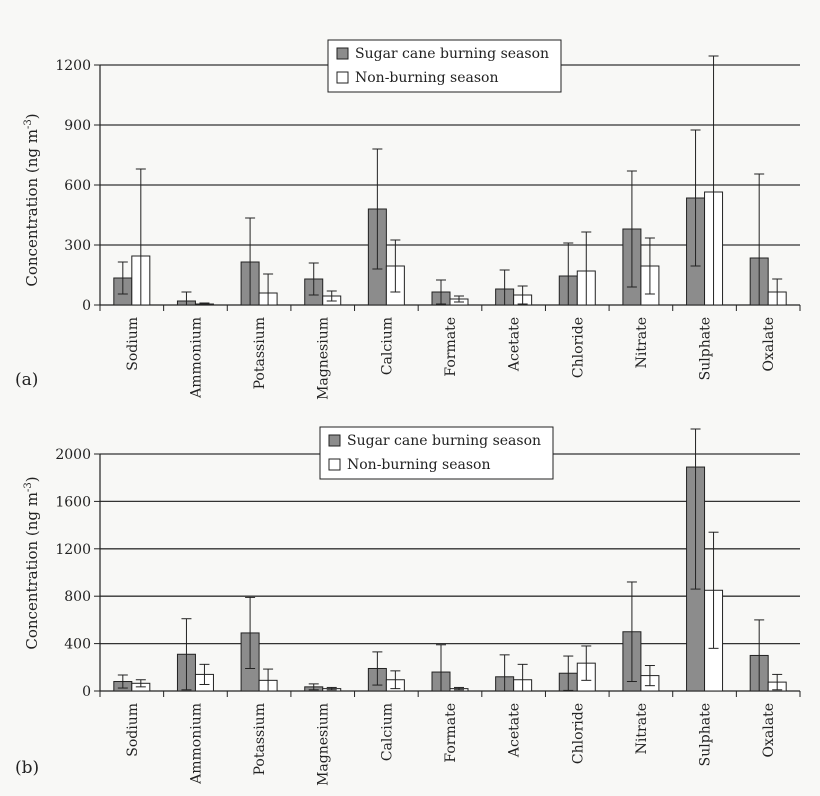  I want to click on y-tick-label: 2000, so click(73, 455).